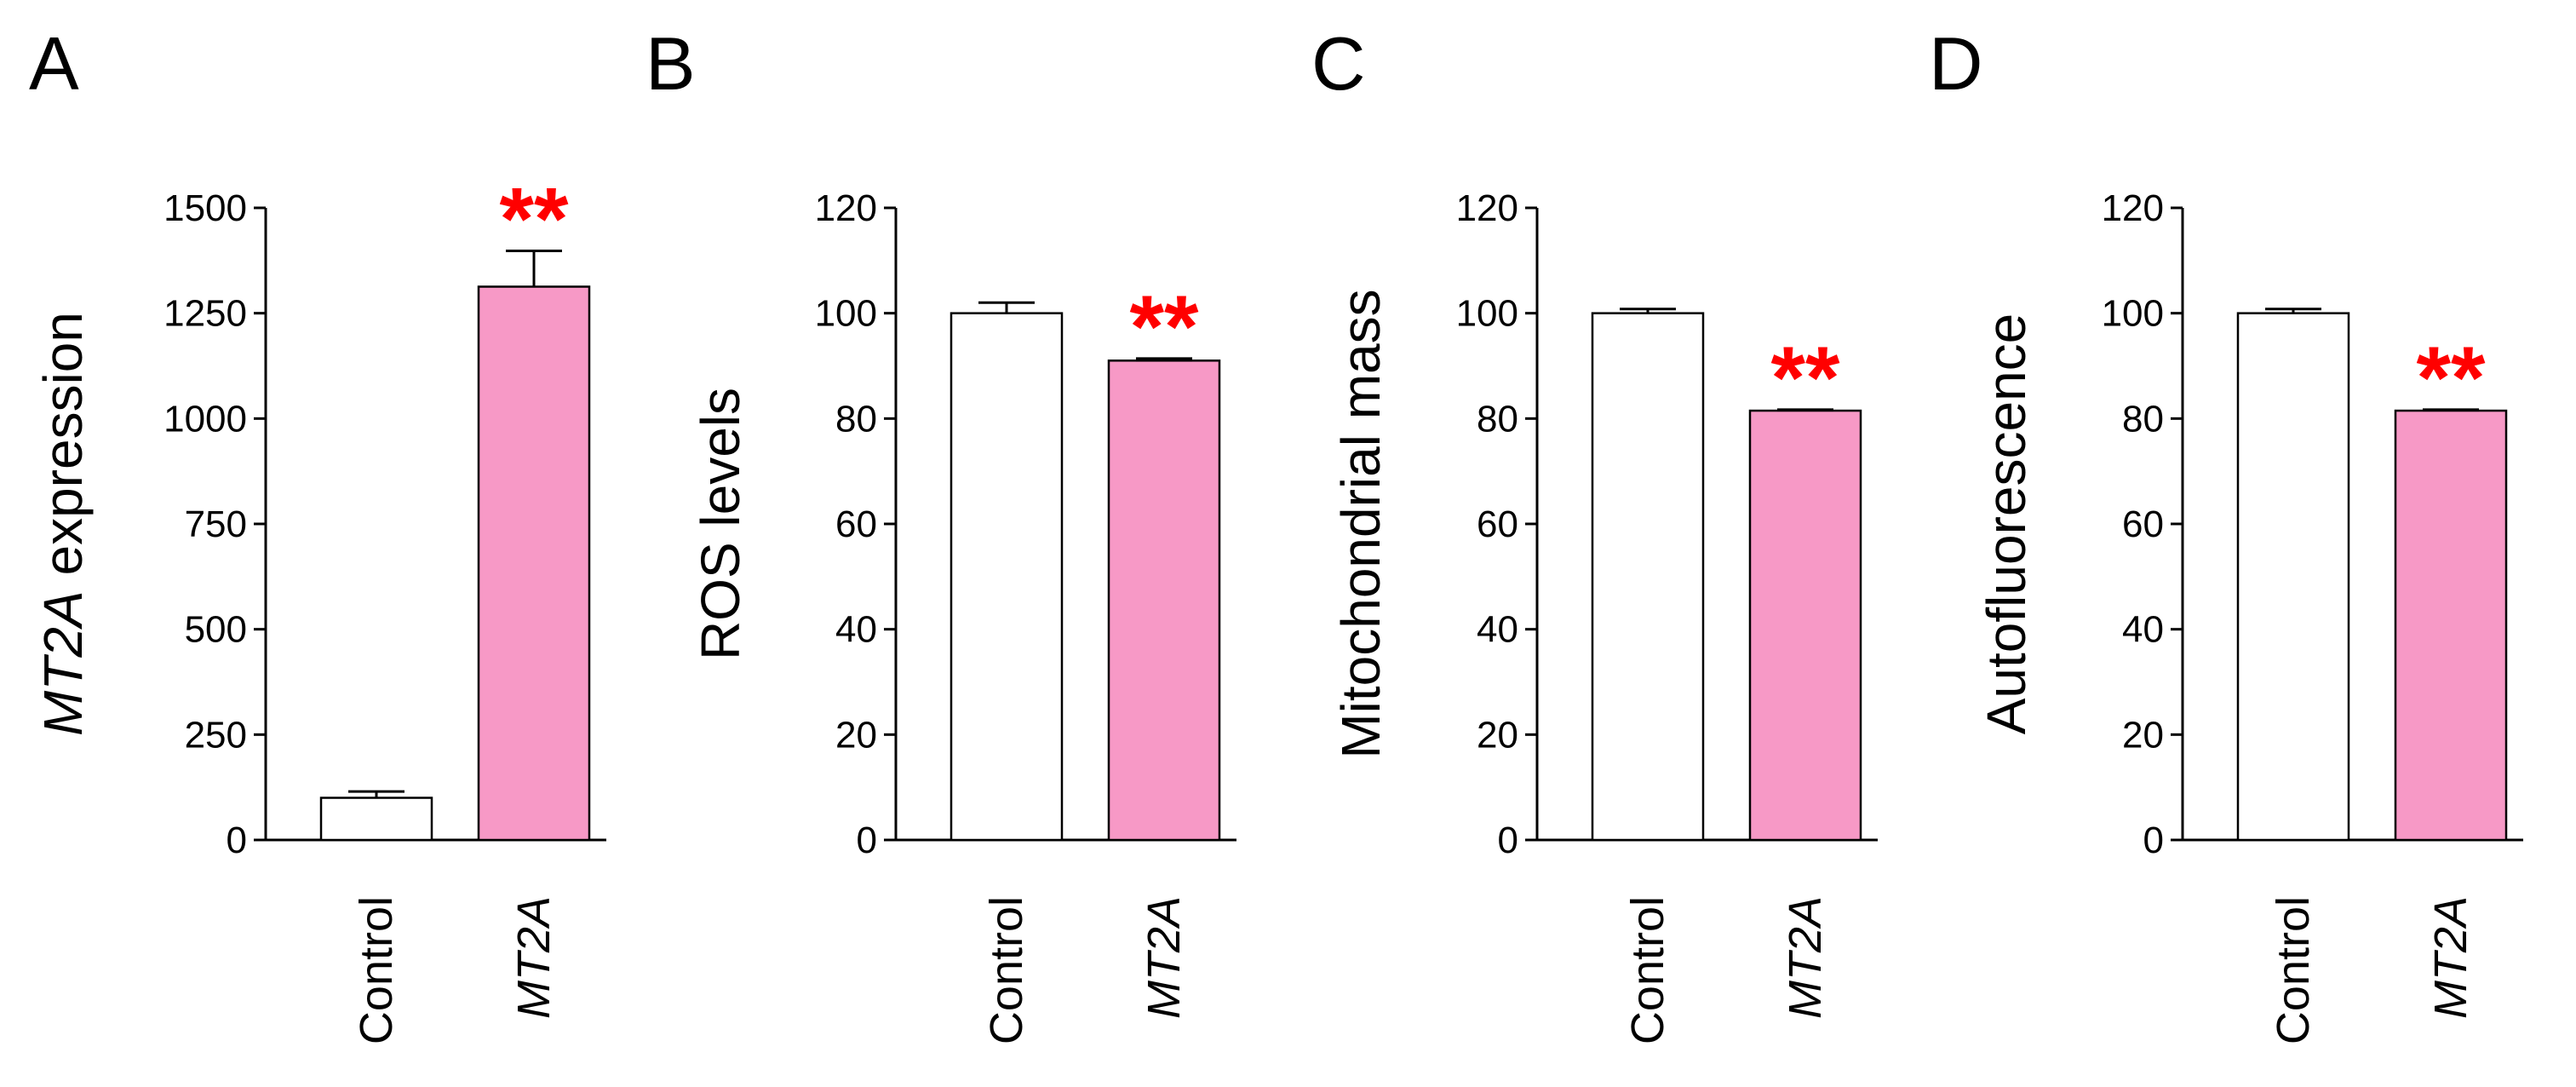 This screenshot has width=2576, height=1087. What do you see at coordinates (2143, 524) in the screenshot?
I see `y-tick-label-d-60: 60` at bounding box center [2143, 524].